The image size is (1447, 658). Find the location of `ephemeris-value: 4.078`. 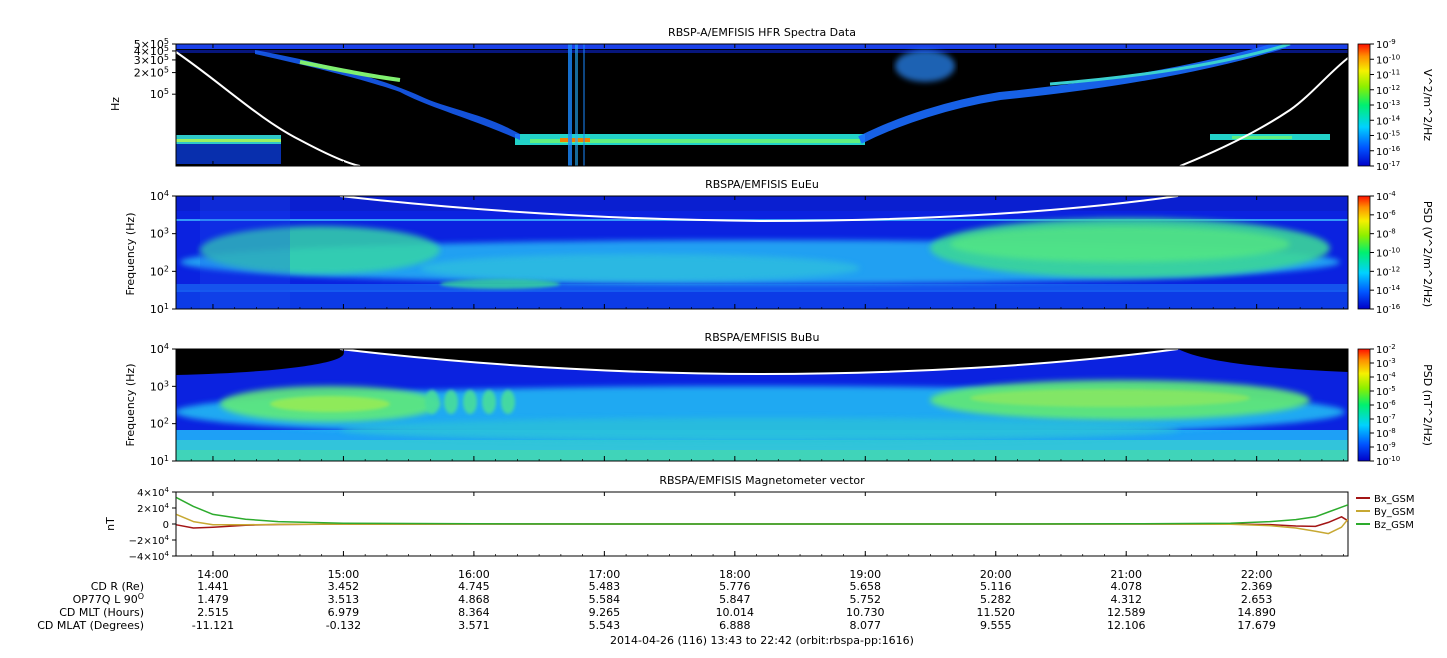

ephemeris-value: 4.078 is located at coordinates (1126, 586).